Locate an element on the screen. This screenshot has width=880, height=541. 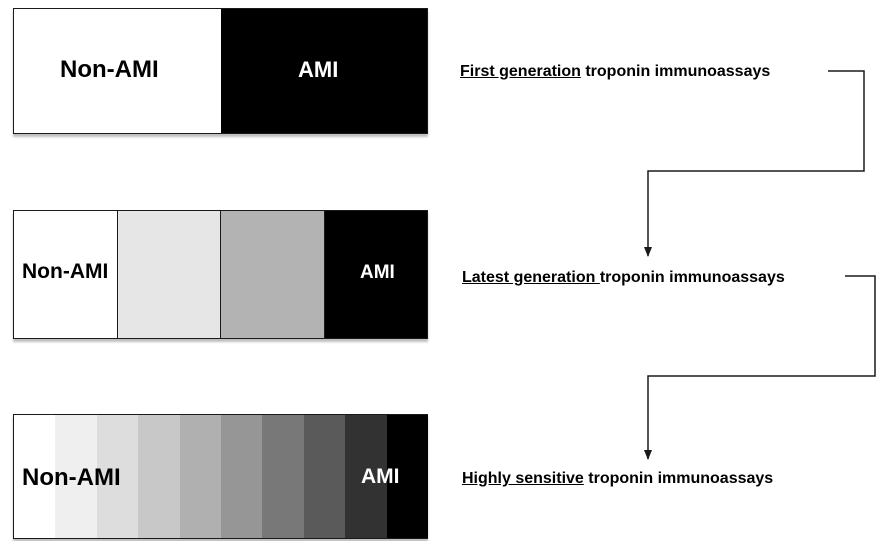
highly-sensitive-caption: Highly sensitive troponin immunoassays is located at coordinates (617, 479).